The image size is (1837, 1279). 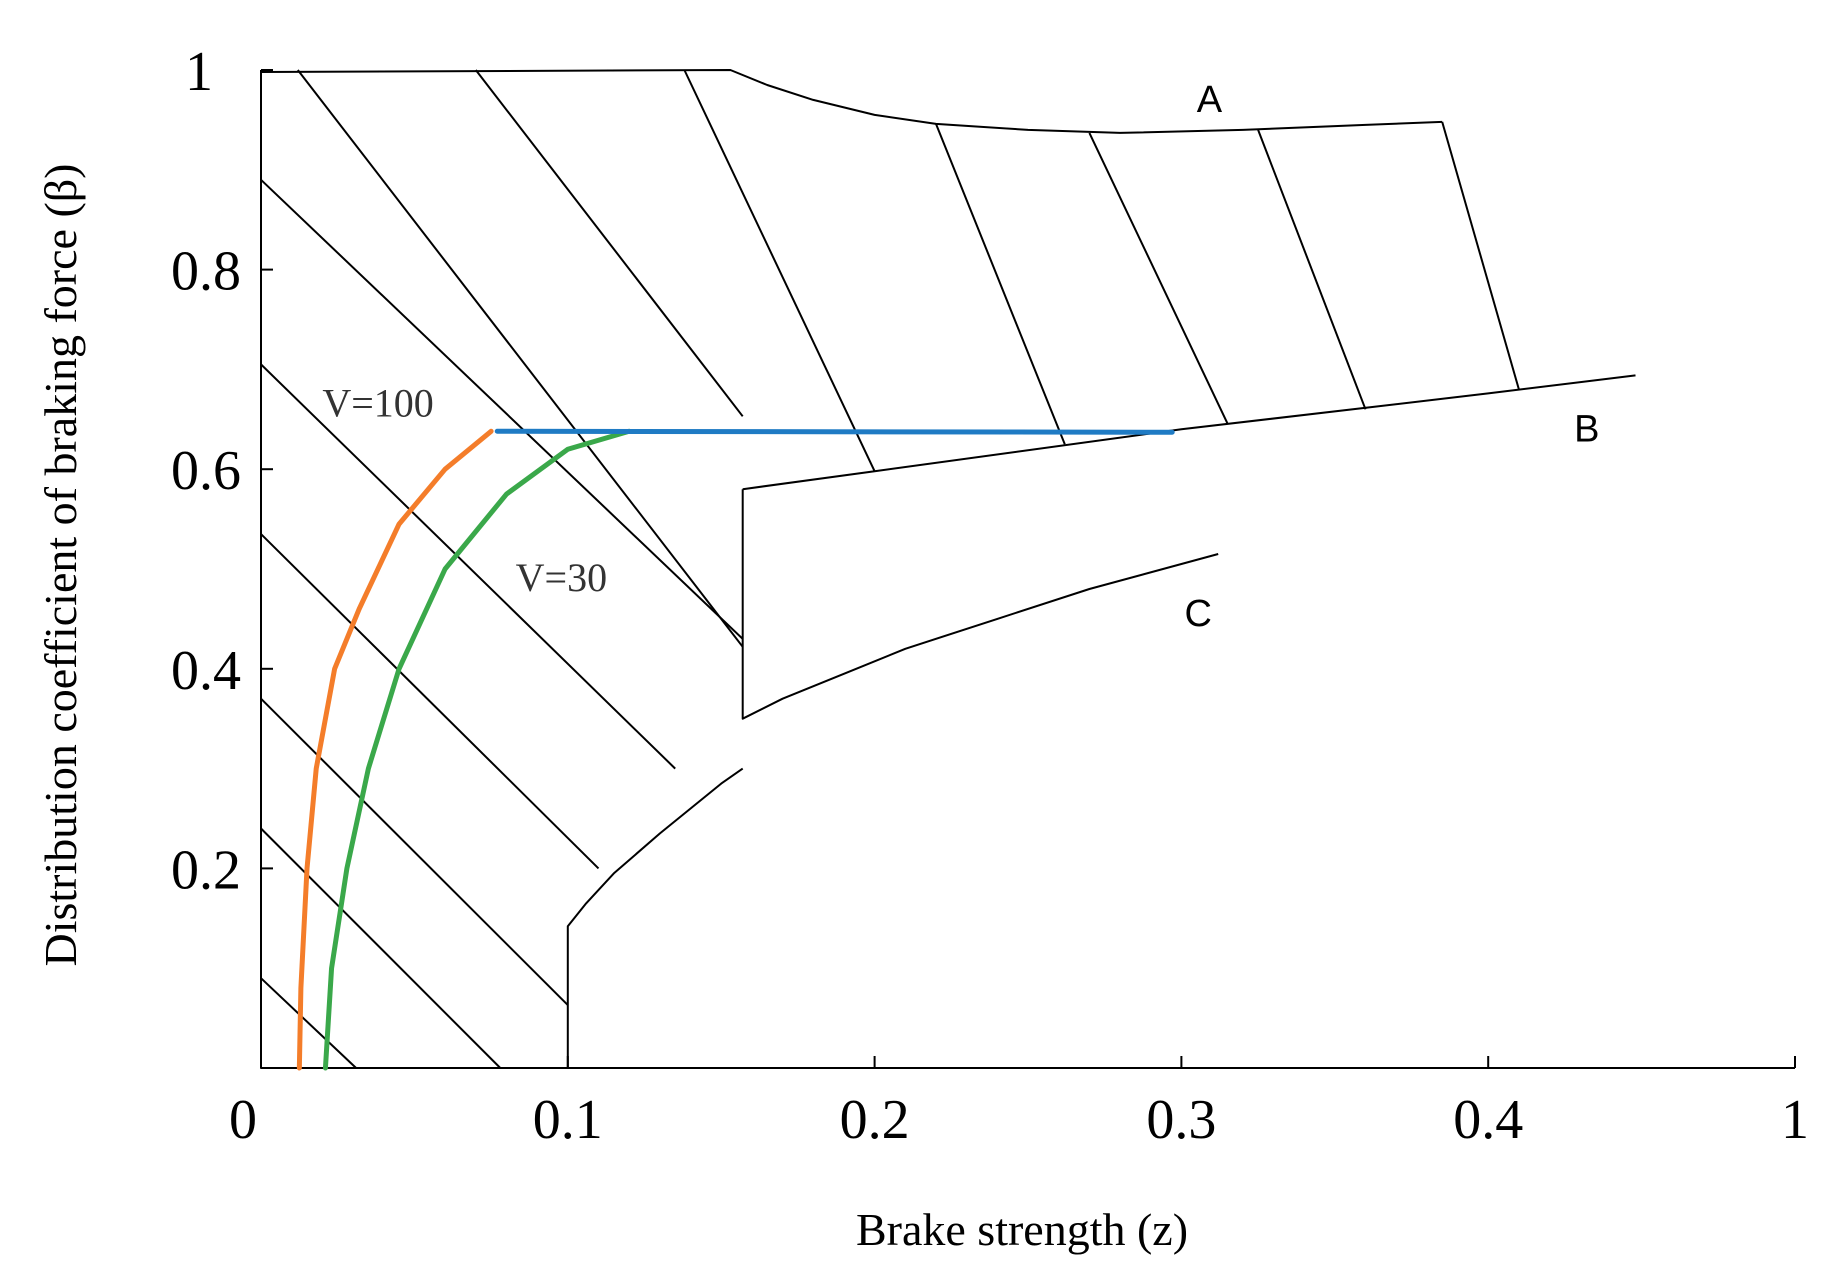 What do you see at coordinates (561, 577) in the screenshot?
I see `annotation-v-30: V=30` at bounding box center [561, 577].